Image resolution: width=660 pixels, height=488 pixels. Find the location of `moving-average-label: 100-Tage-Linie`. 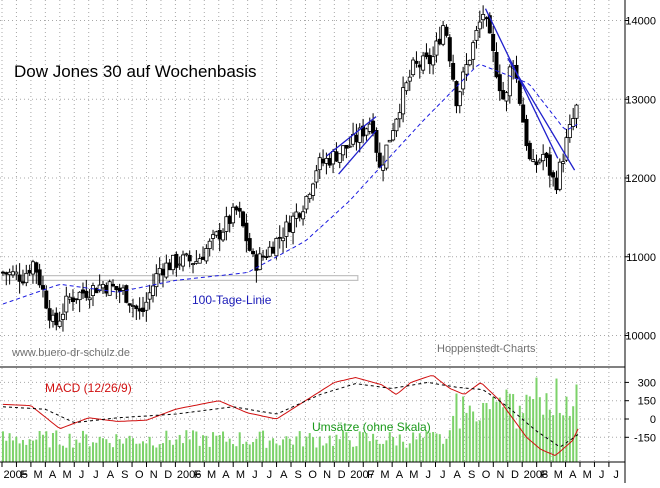

moving-average-label: 100-Tage-Linie is located at coordinates (232, 300).